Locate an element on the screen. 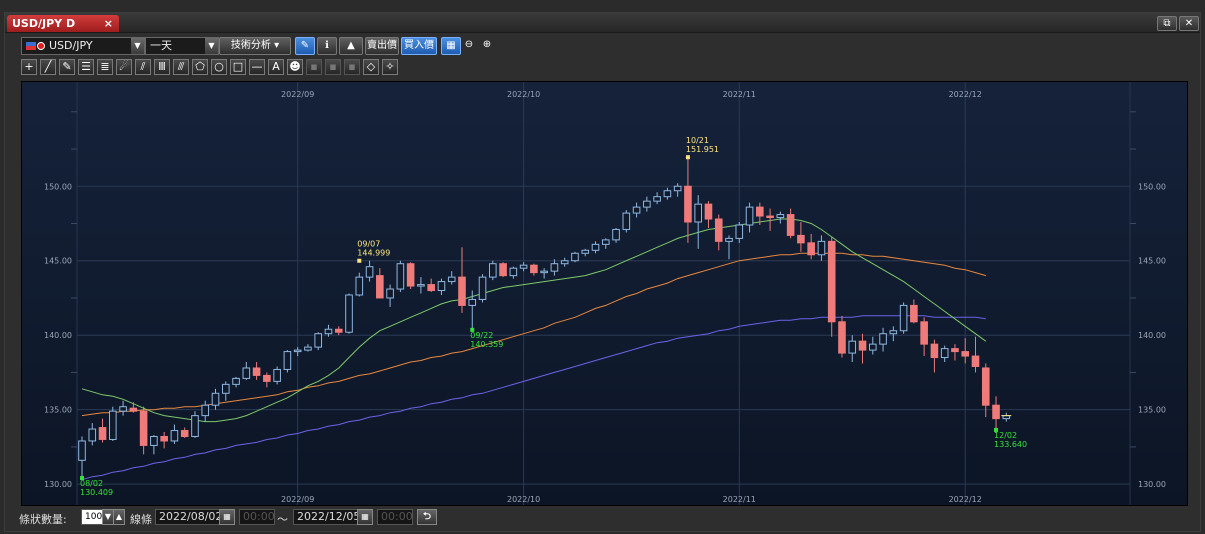 This screenshot has height=534, width=1205. pencil-icon: ✎ is located at coordinates (305, 46).